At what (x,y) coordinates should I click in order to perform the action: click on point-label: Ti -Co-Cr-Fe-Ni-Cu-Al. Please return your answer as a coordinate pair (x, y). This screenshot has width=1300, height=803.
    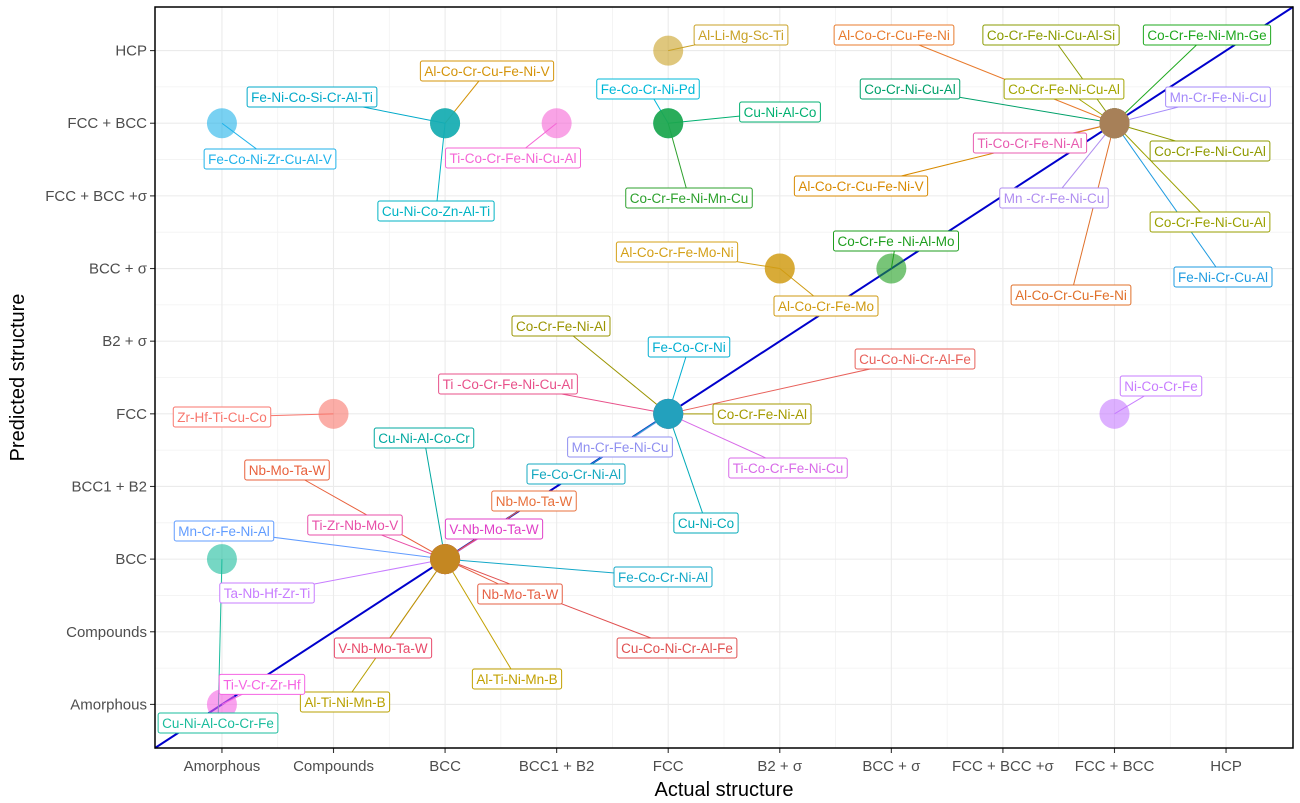
    Looking at the image, I should click on (508, 384).